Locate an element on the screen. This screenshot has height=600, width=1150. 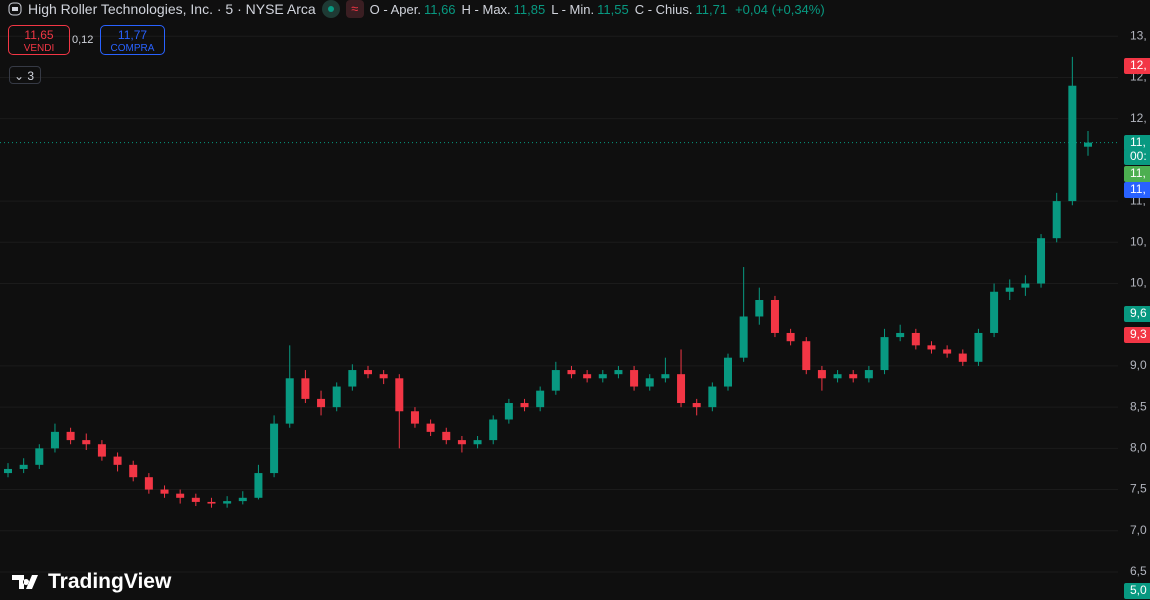
status-dot is located at coordinates (330, 9).